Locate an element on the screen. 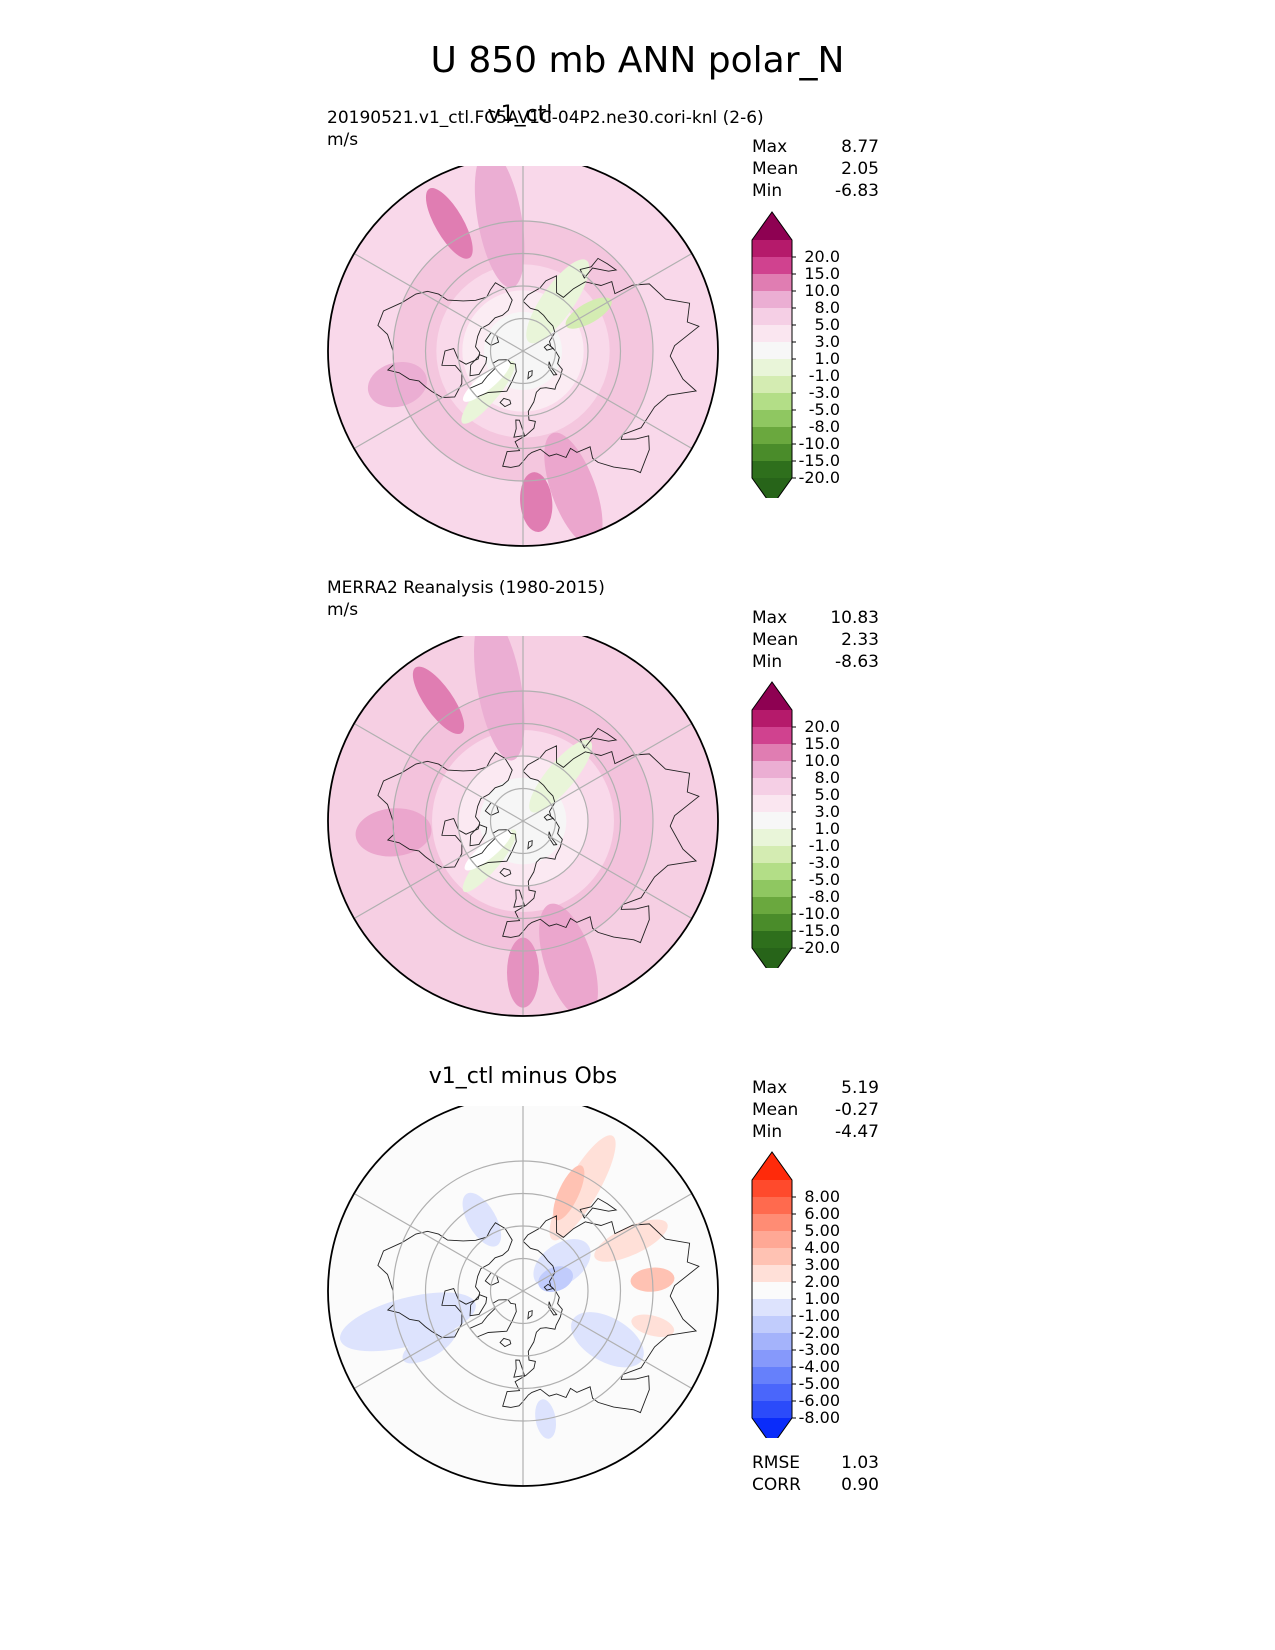 The image size is (1275, 1650). colorbar-tick-label: -5.00 is located at coordinates (819, 1383).